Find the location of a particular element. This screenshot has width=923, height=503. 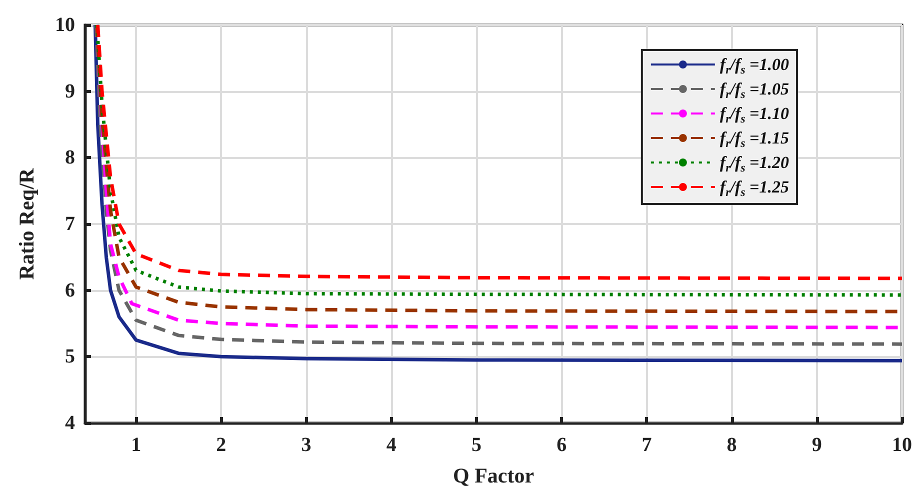

y-tick-label: 5 is located at coordinates (70, 357).